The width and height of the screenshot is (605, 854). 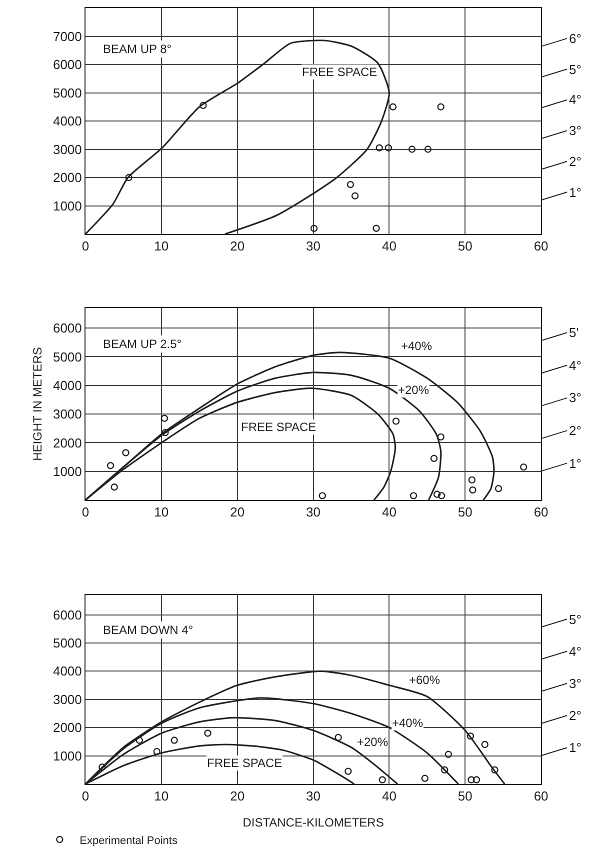 What do you see at coordinates (142, 344) in the screenshot?
I see `annotation: BEAM UP 2.5°` at bounding box center [142, 344].